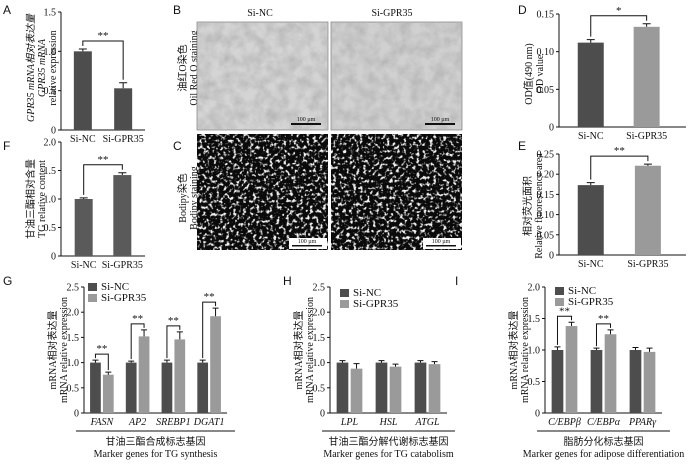  I want to click on panel-a-y-label: GPR35 mRNA相对表达量, so click(31, 67).